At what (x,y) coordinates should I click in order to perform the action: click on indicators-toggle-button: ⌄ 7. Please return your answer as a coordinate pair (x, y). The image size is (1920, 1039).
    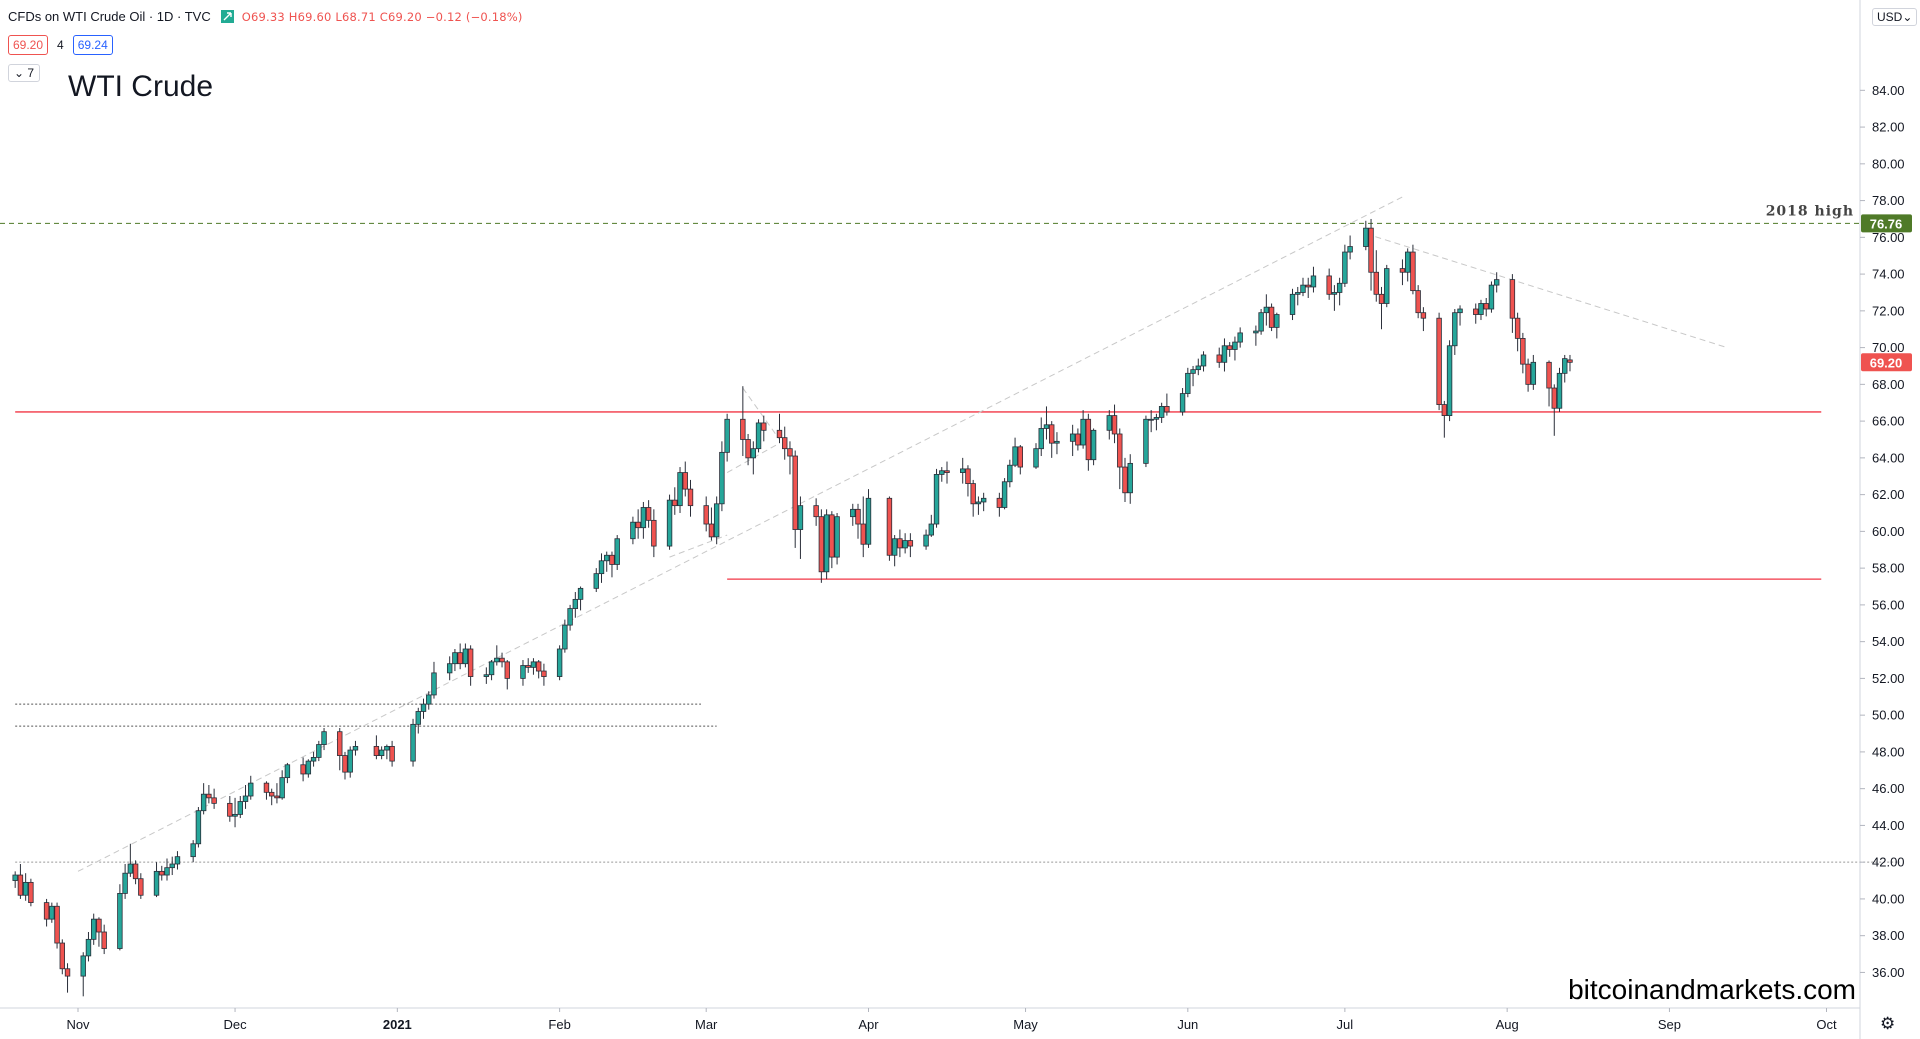
    Looking at the image, I should click on (24, 73).